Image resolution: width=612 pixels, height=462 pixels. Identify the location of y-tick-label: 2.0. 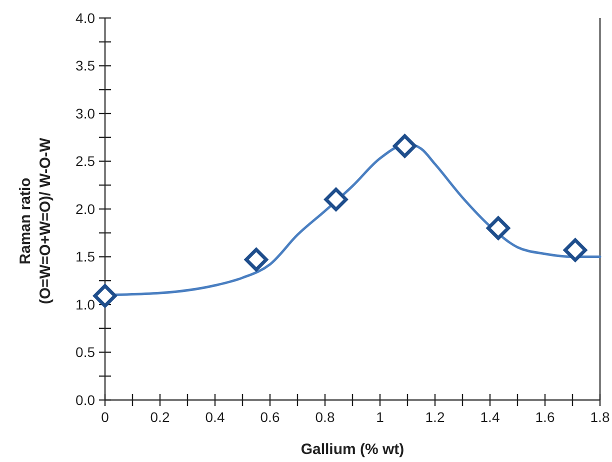
(86, 208).